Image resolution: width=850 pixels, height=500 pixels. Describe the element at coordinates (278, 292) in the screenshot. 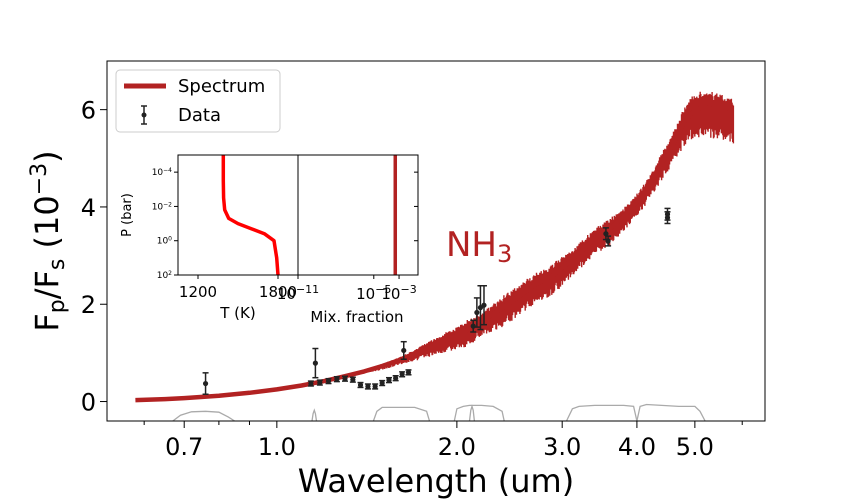

I see `inset-tp-x-tick-label: 1800` at that location.